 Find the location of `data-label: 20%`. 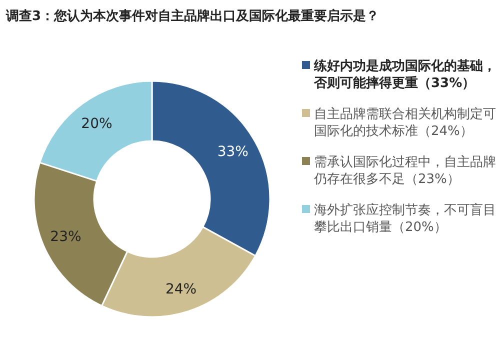

data-label: 20% is located at coordinates (96, 124).